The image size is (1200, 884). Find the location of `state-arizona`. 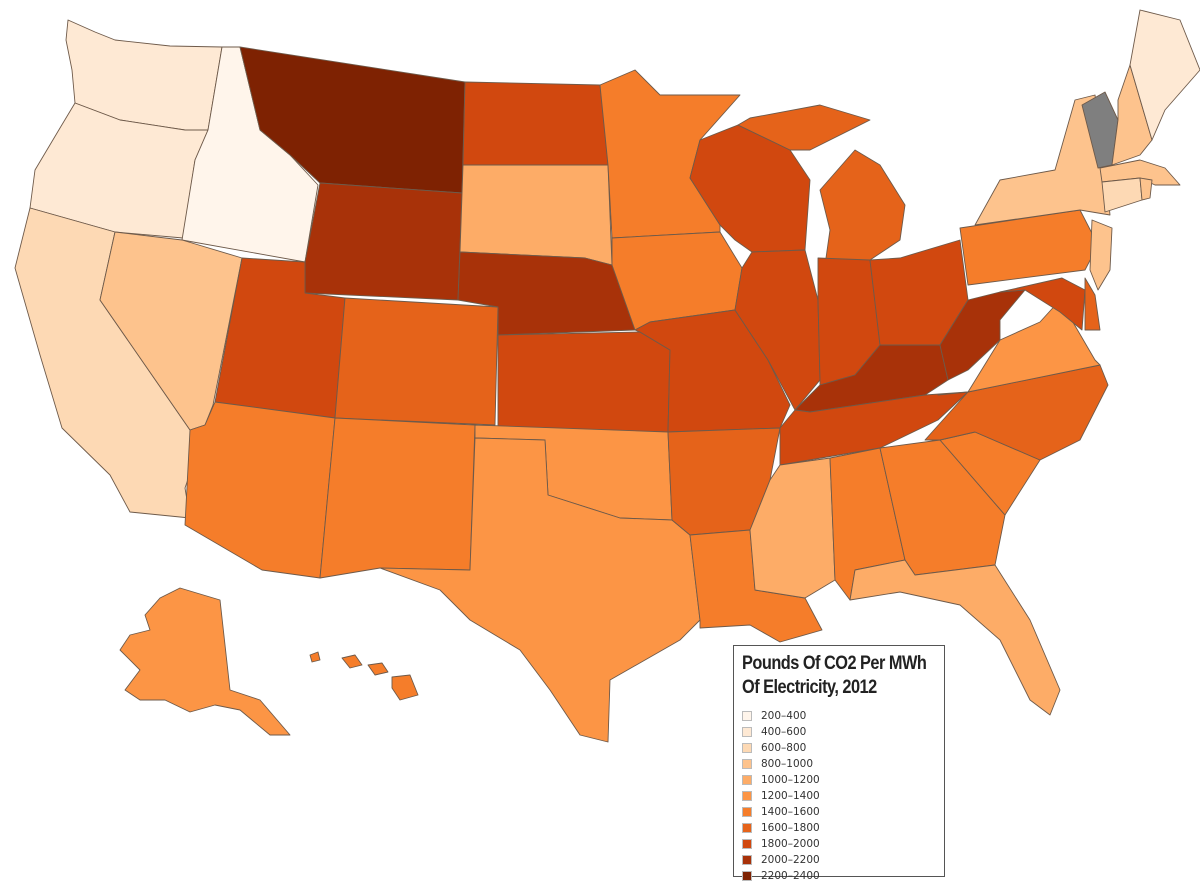

state-arizona is located at coordinates (260, 490).